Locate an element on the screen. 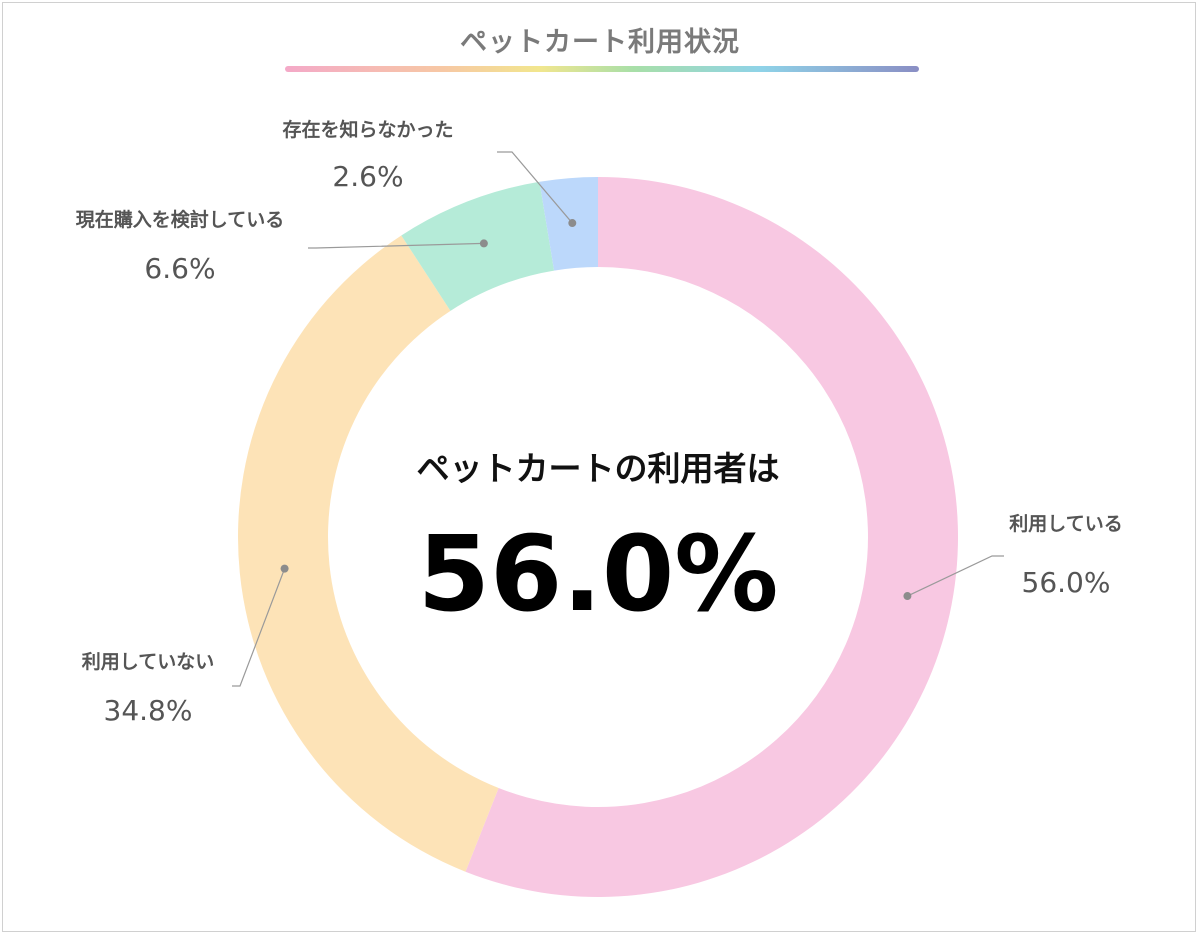  leader-not-using is located at coordinates (259, 627).